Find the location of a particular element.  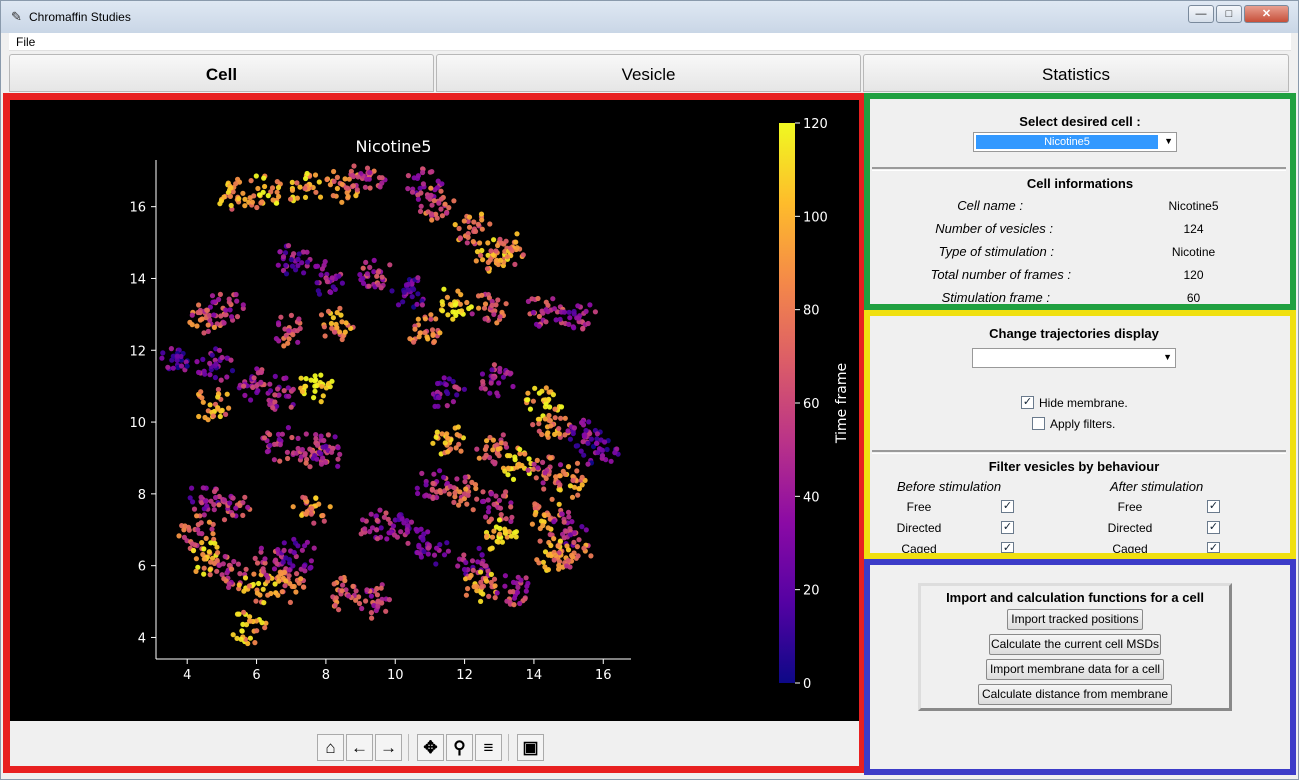

x-tick-label: 14 is located at coordinates (534, 675).